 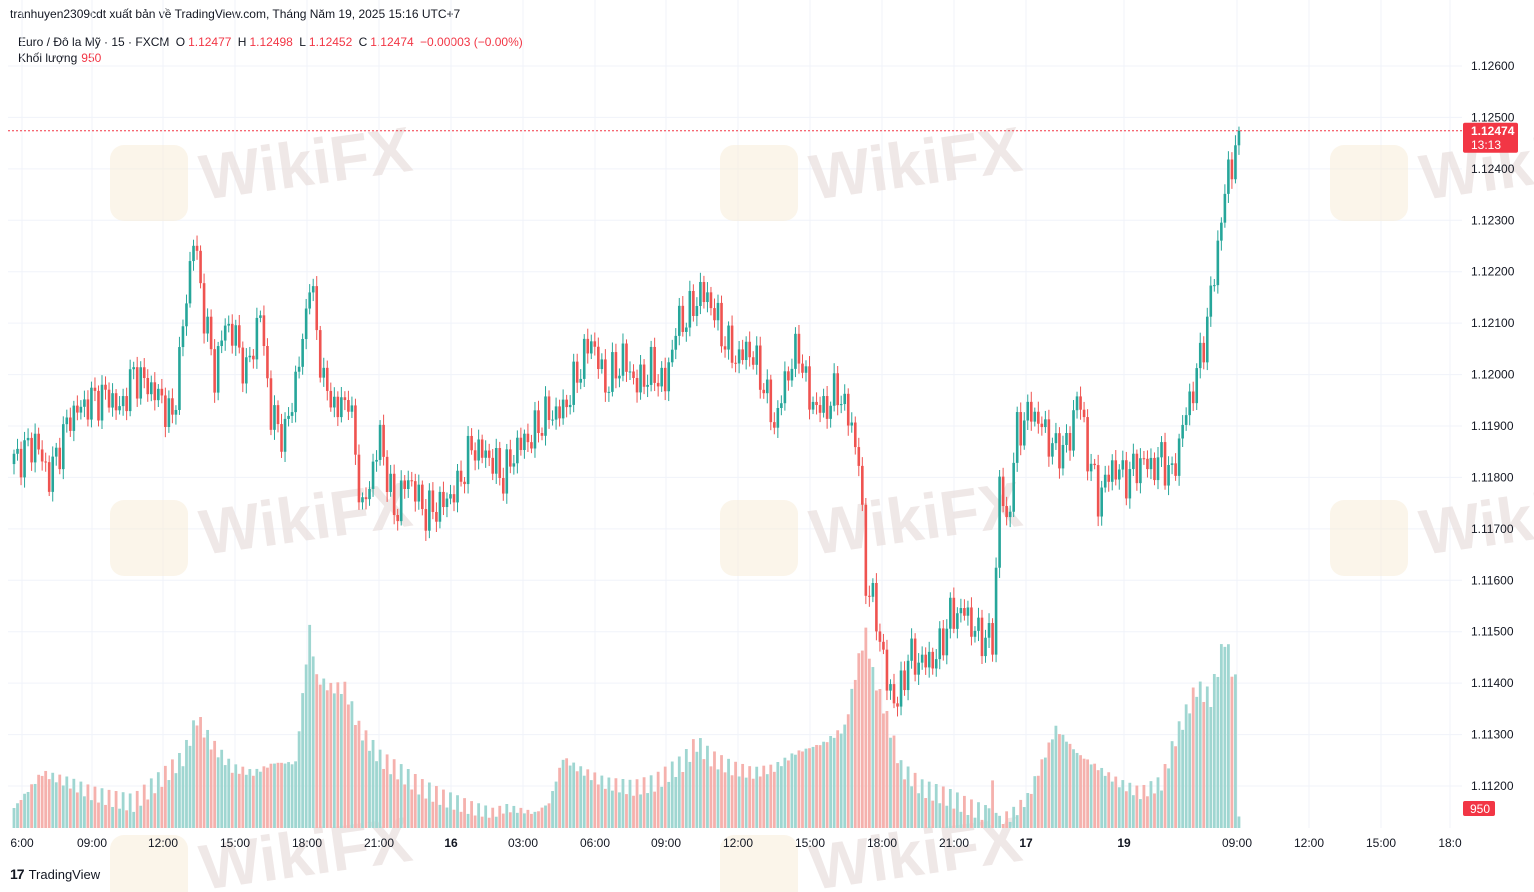 I want to click on price-tick-label: 1.11200, so click(x=1492, y=786).